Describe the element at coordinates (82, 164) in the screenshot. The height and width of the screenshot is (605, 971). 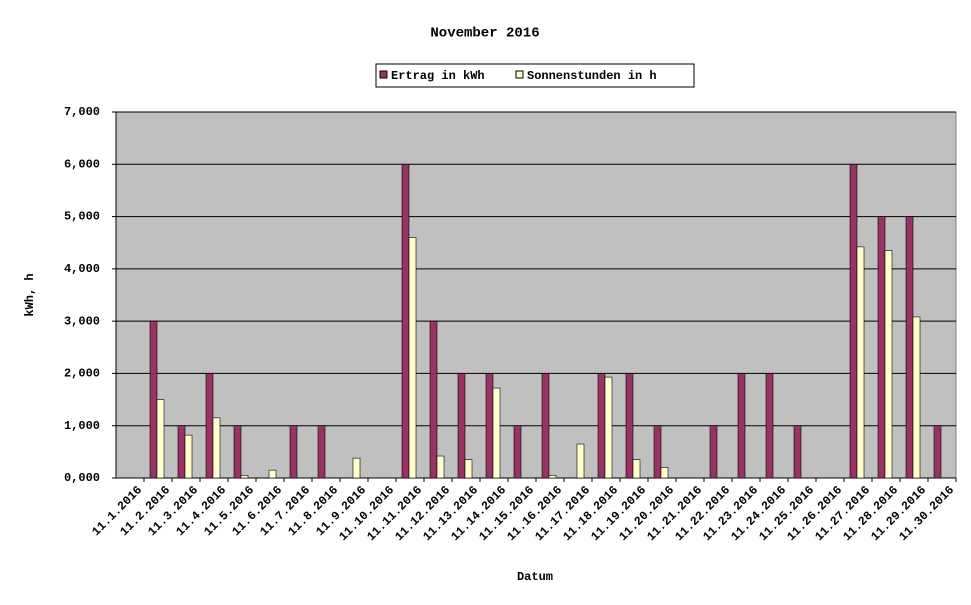
I see `y-tick-label: 6,000` at that location.